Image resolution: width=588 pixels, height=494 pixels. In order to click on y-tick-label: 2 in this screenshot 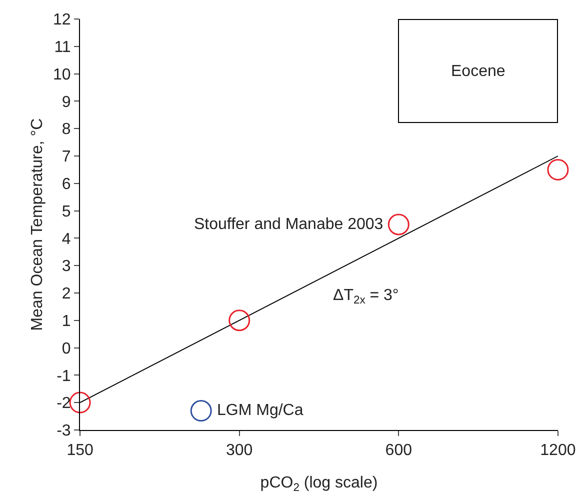, I will do `click(66, 294)`.